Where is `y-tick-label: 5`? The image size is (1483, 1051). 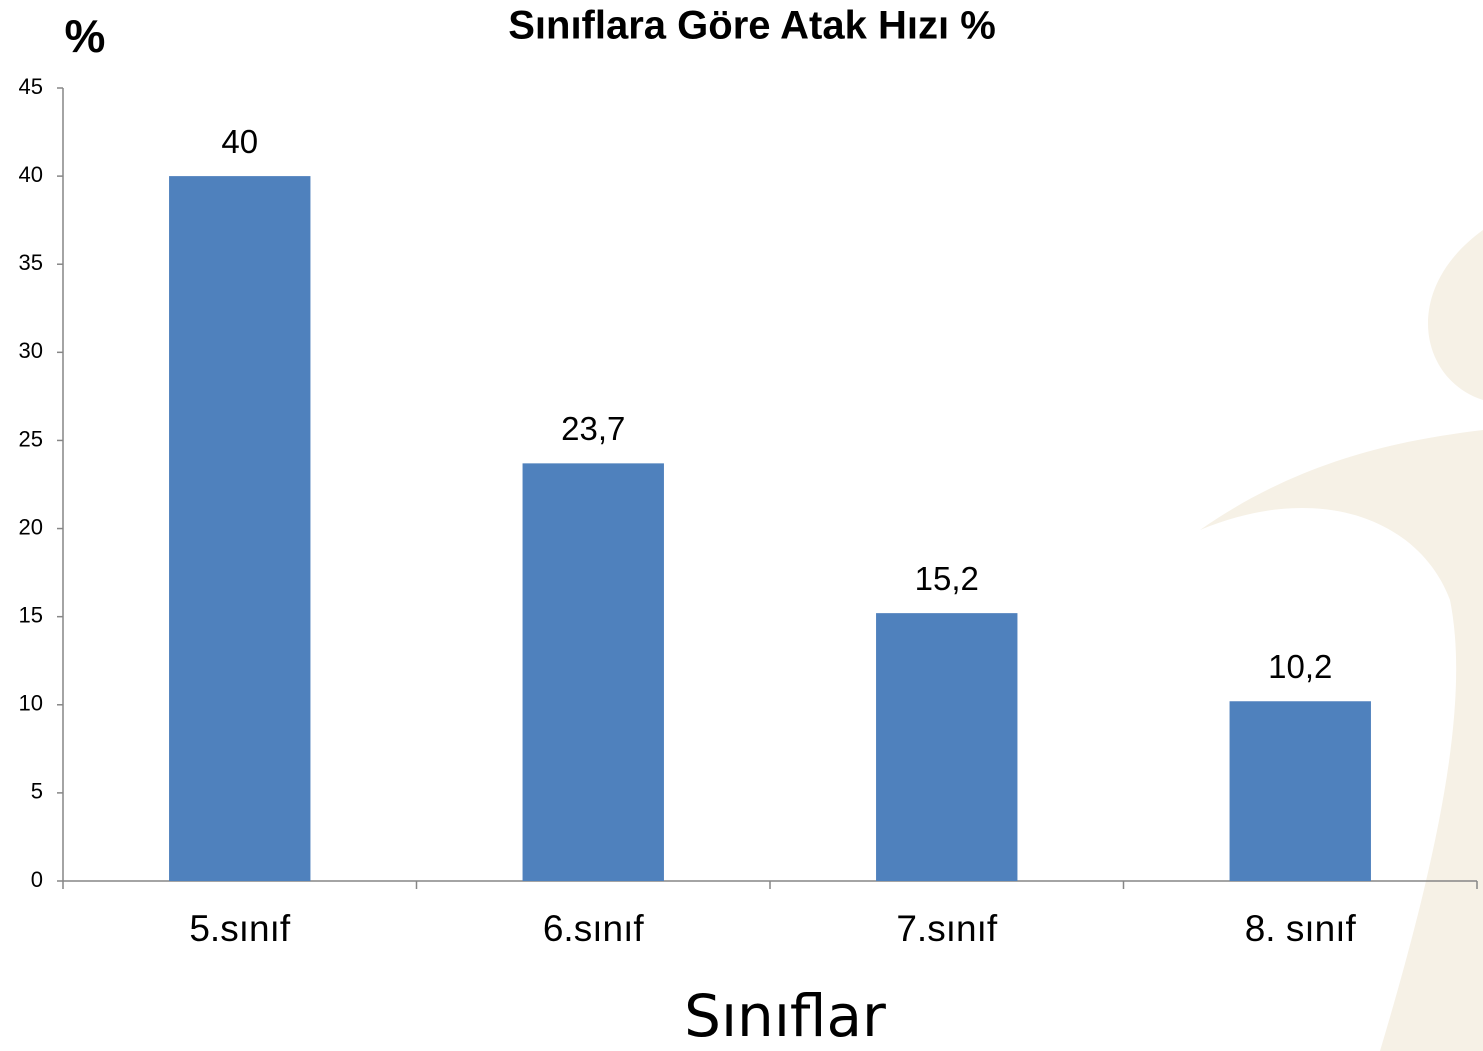
y-tick-label: 5 is located at coordinates (37, 791).